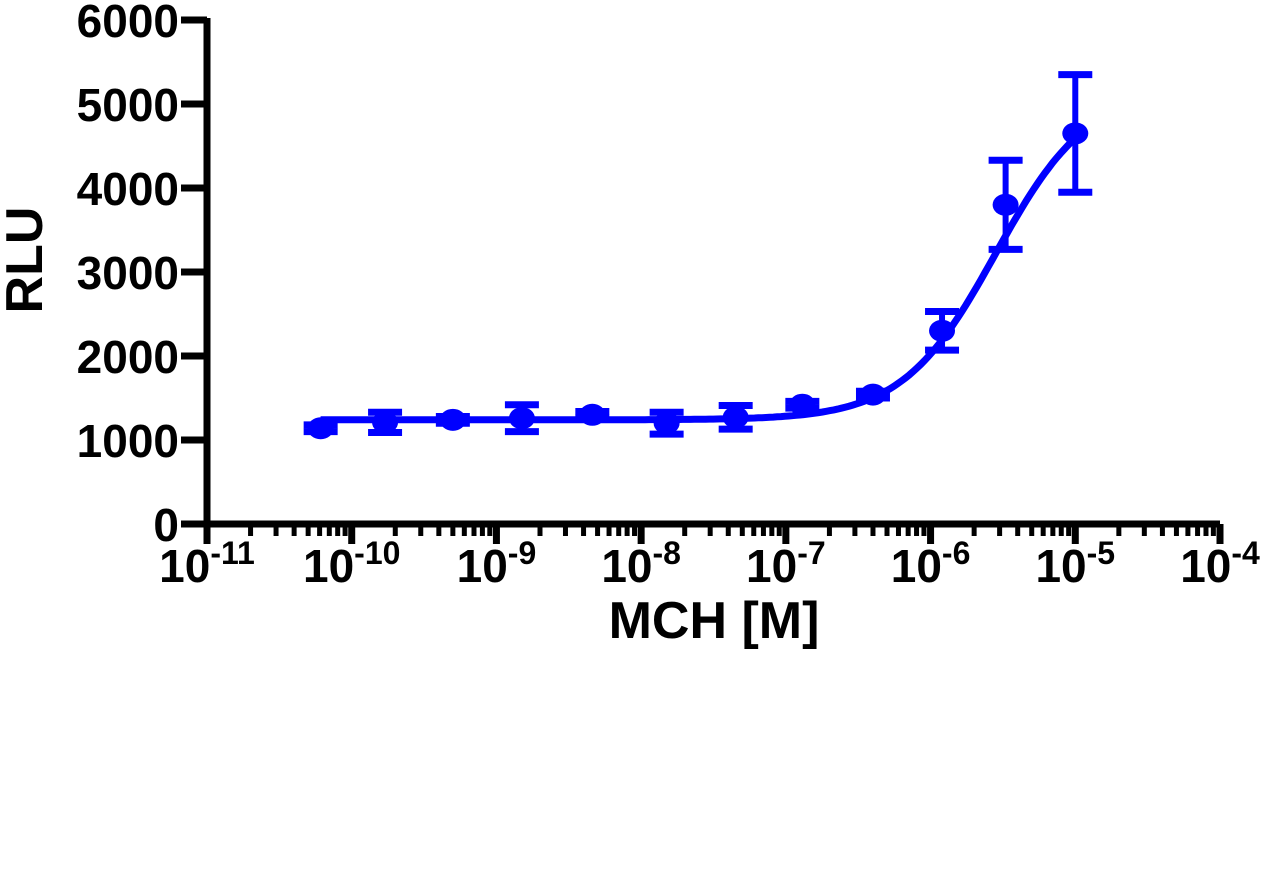 The height and width of the screenshot is (870, 1275). What do you see at coordinates (166, 525) in the screenshot?
I see `y-tick-label: 0` at bounding box center [166, 525].